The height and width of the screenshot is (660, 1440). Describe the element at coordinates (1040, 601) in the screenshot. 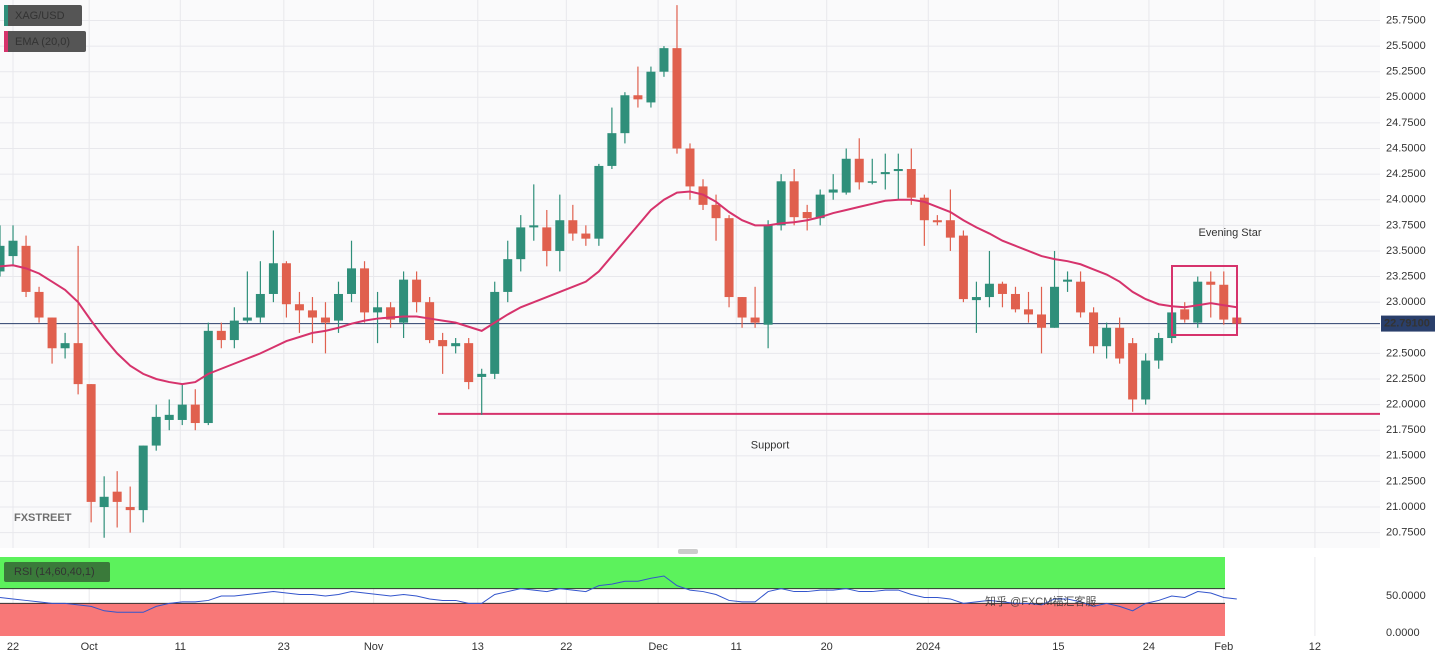

I see `watermark: 知乎 @FXCM福汇客服` at that location.